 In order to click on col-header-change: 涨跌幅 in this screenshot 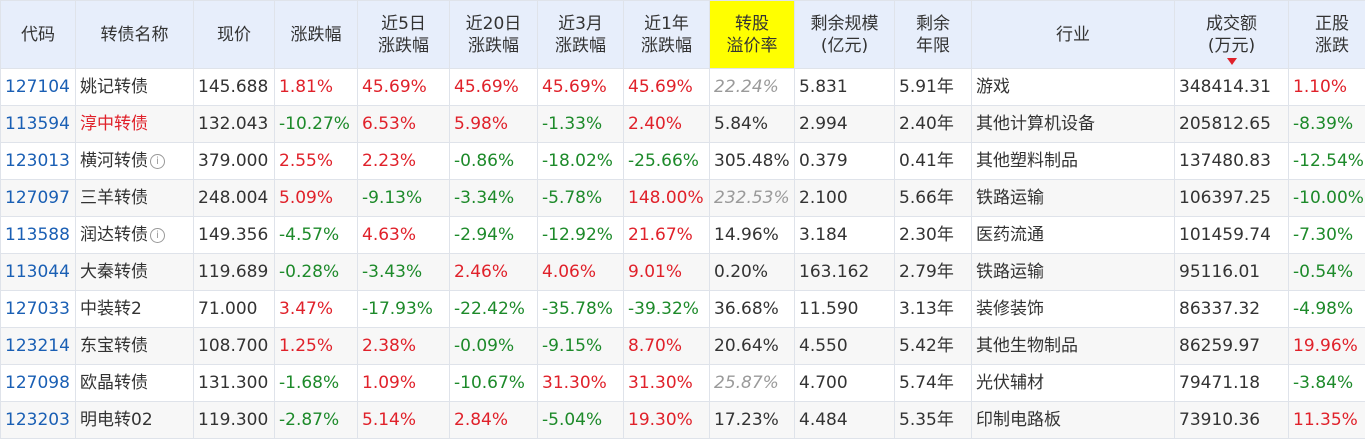, I will do `click(316, 35)`.